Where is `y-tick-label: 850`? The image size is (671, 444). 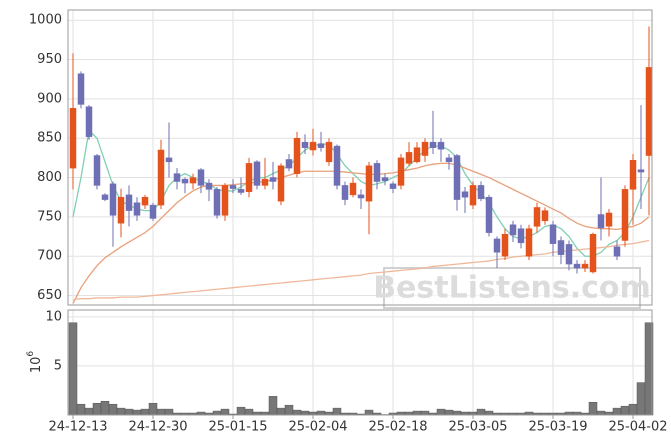 y-tick-label: 850 is located at coordinates (49, 138).